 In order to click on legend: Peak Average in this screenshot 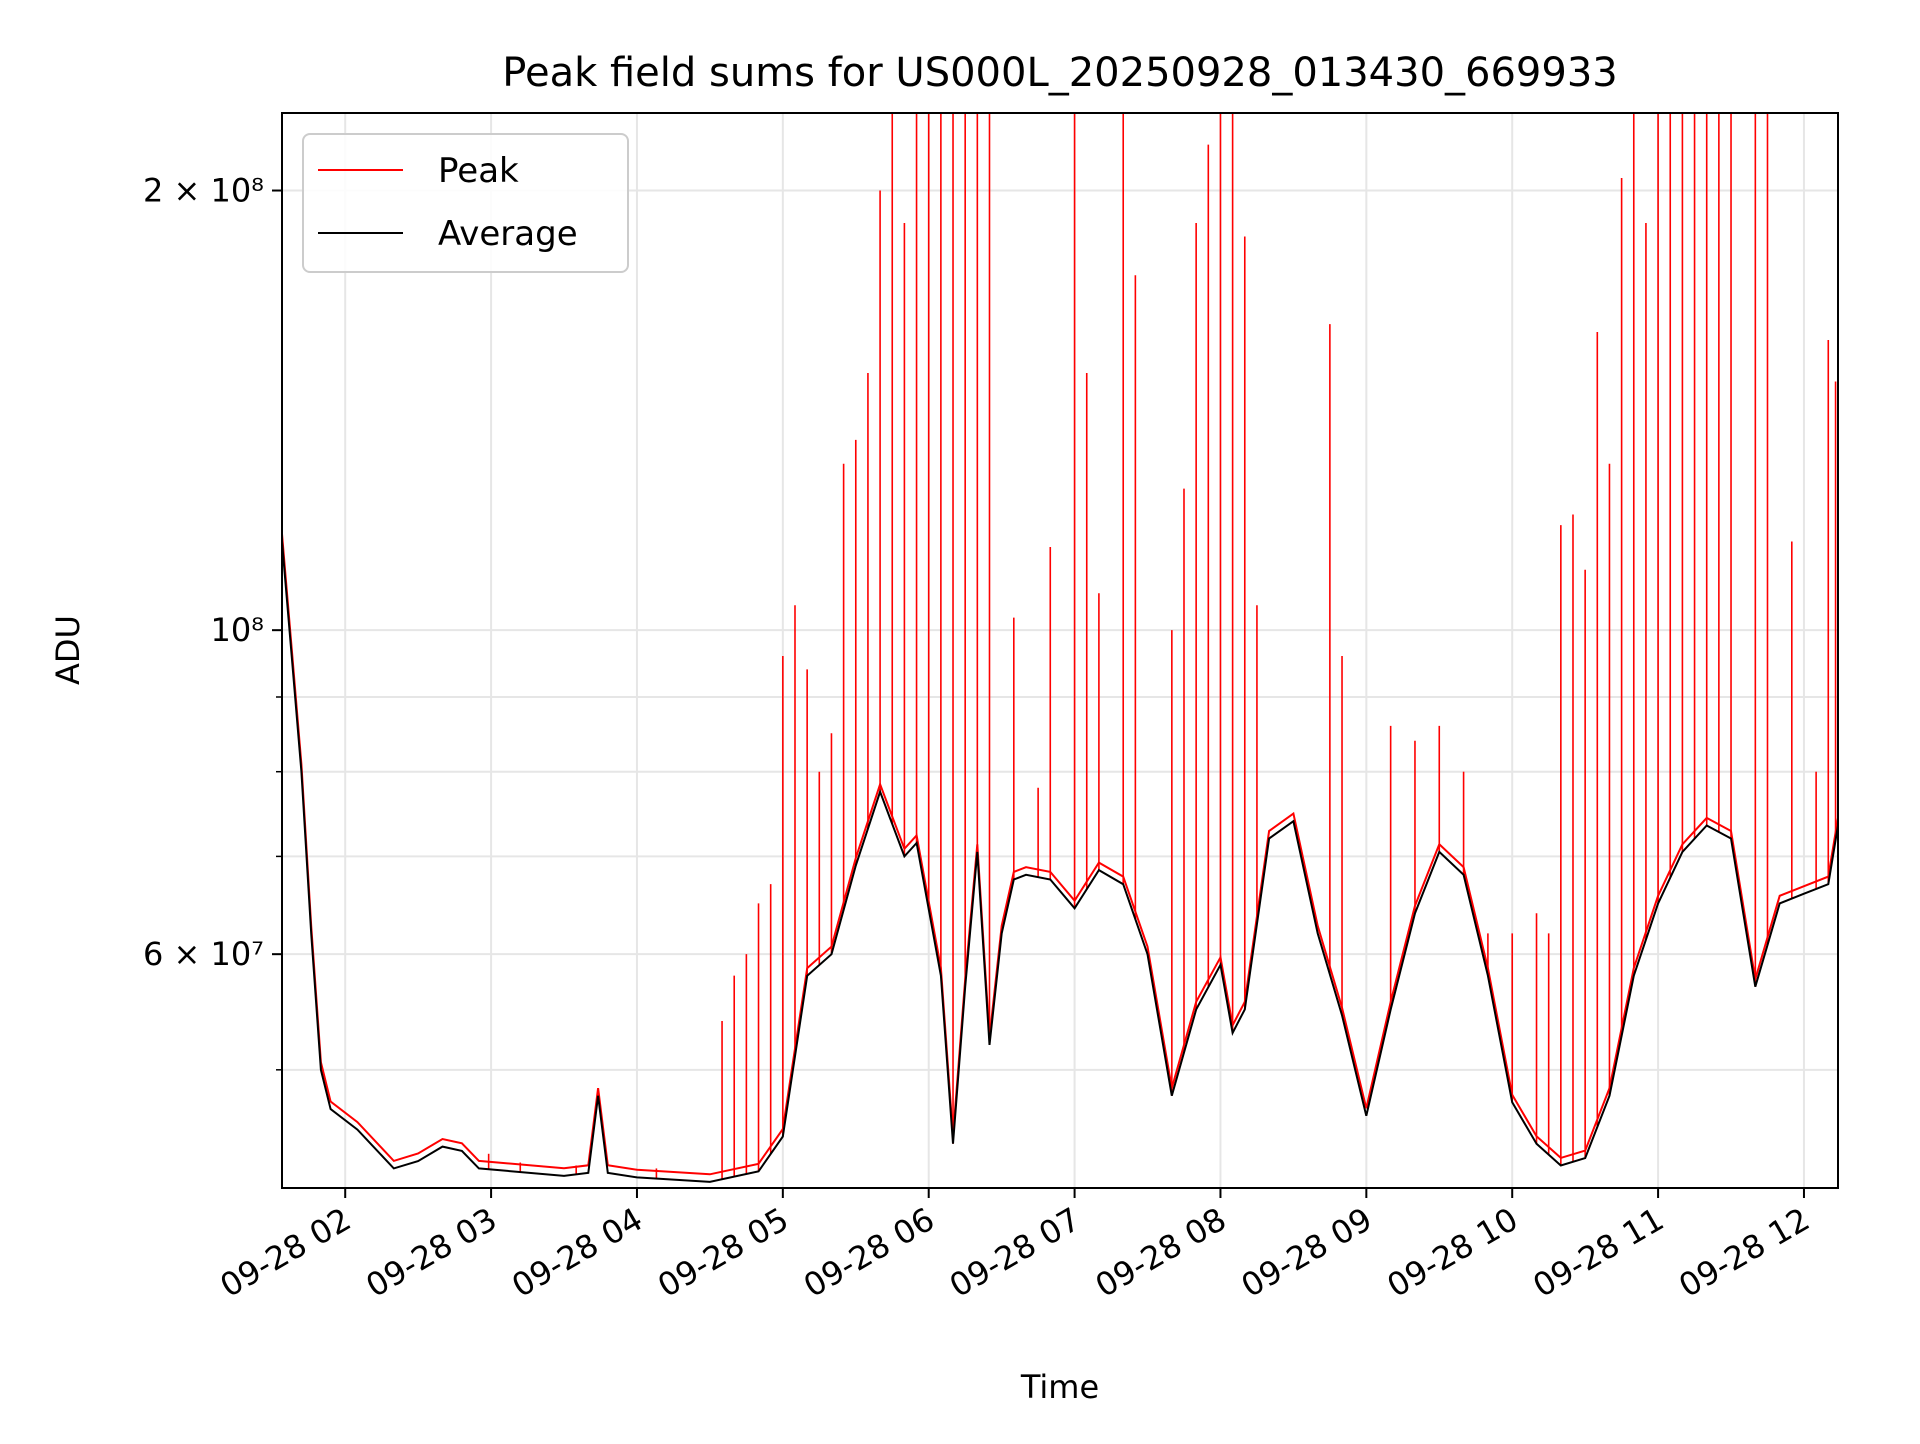, I will do `click(465, 203)`.